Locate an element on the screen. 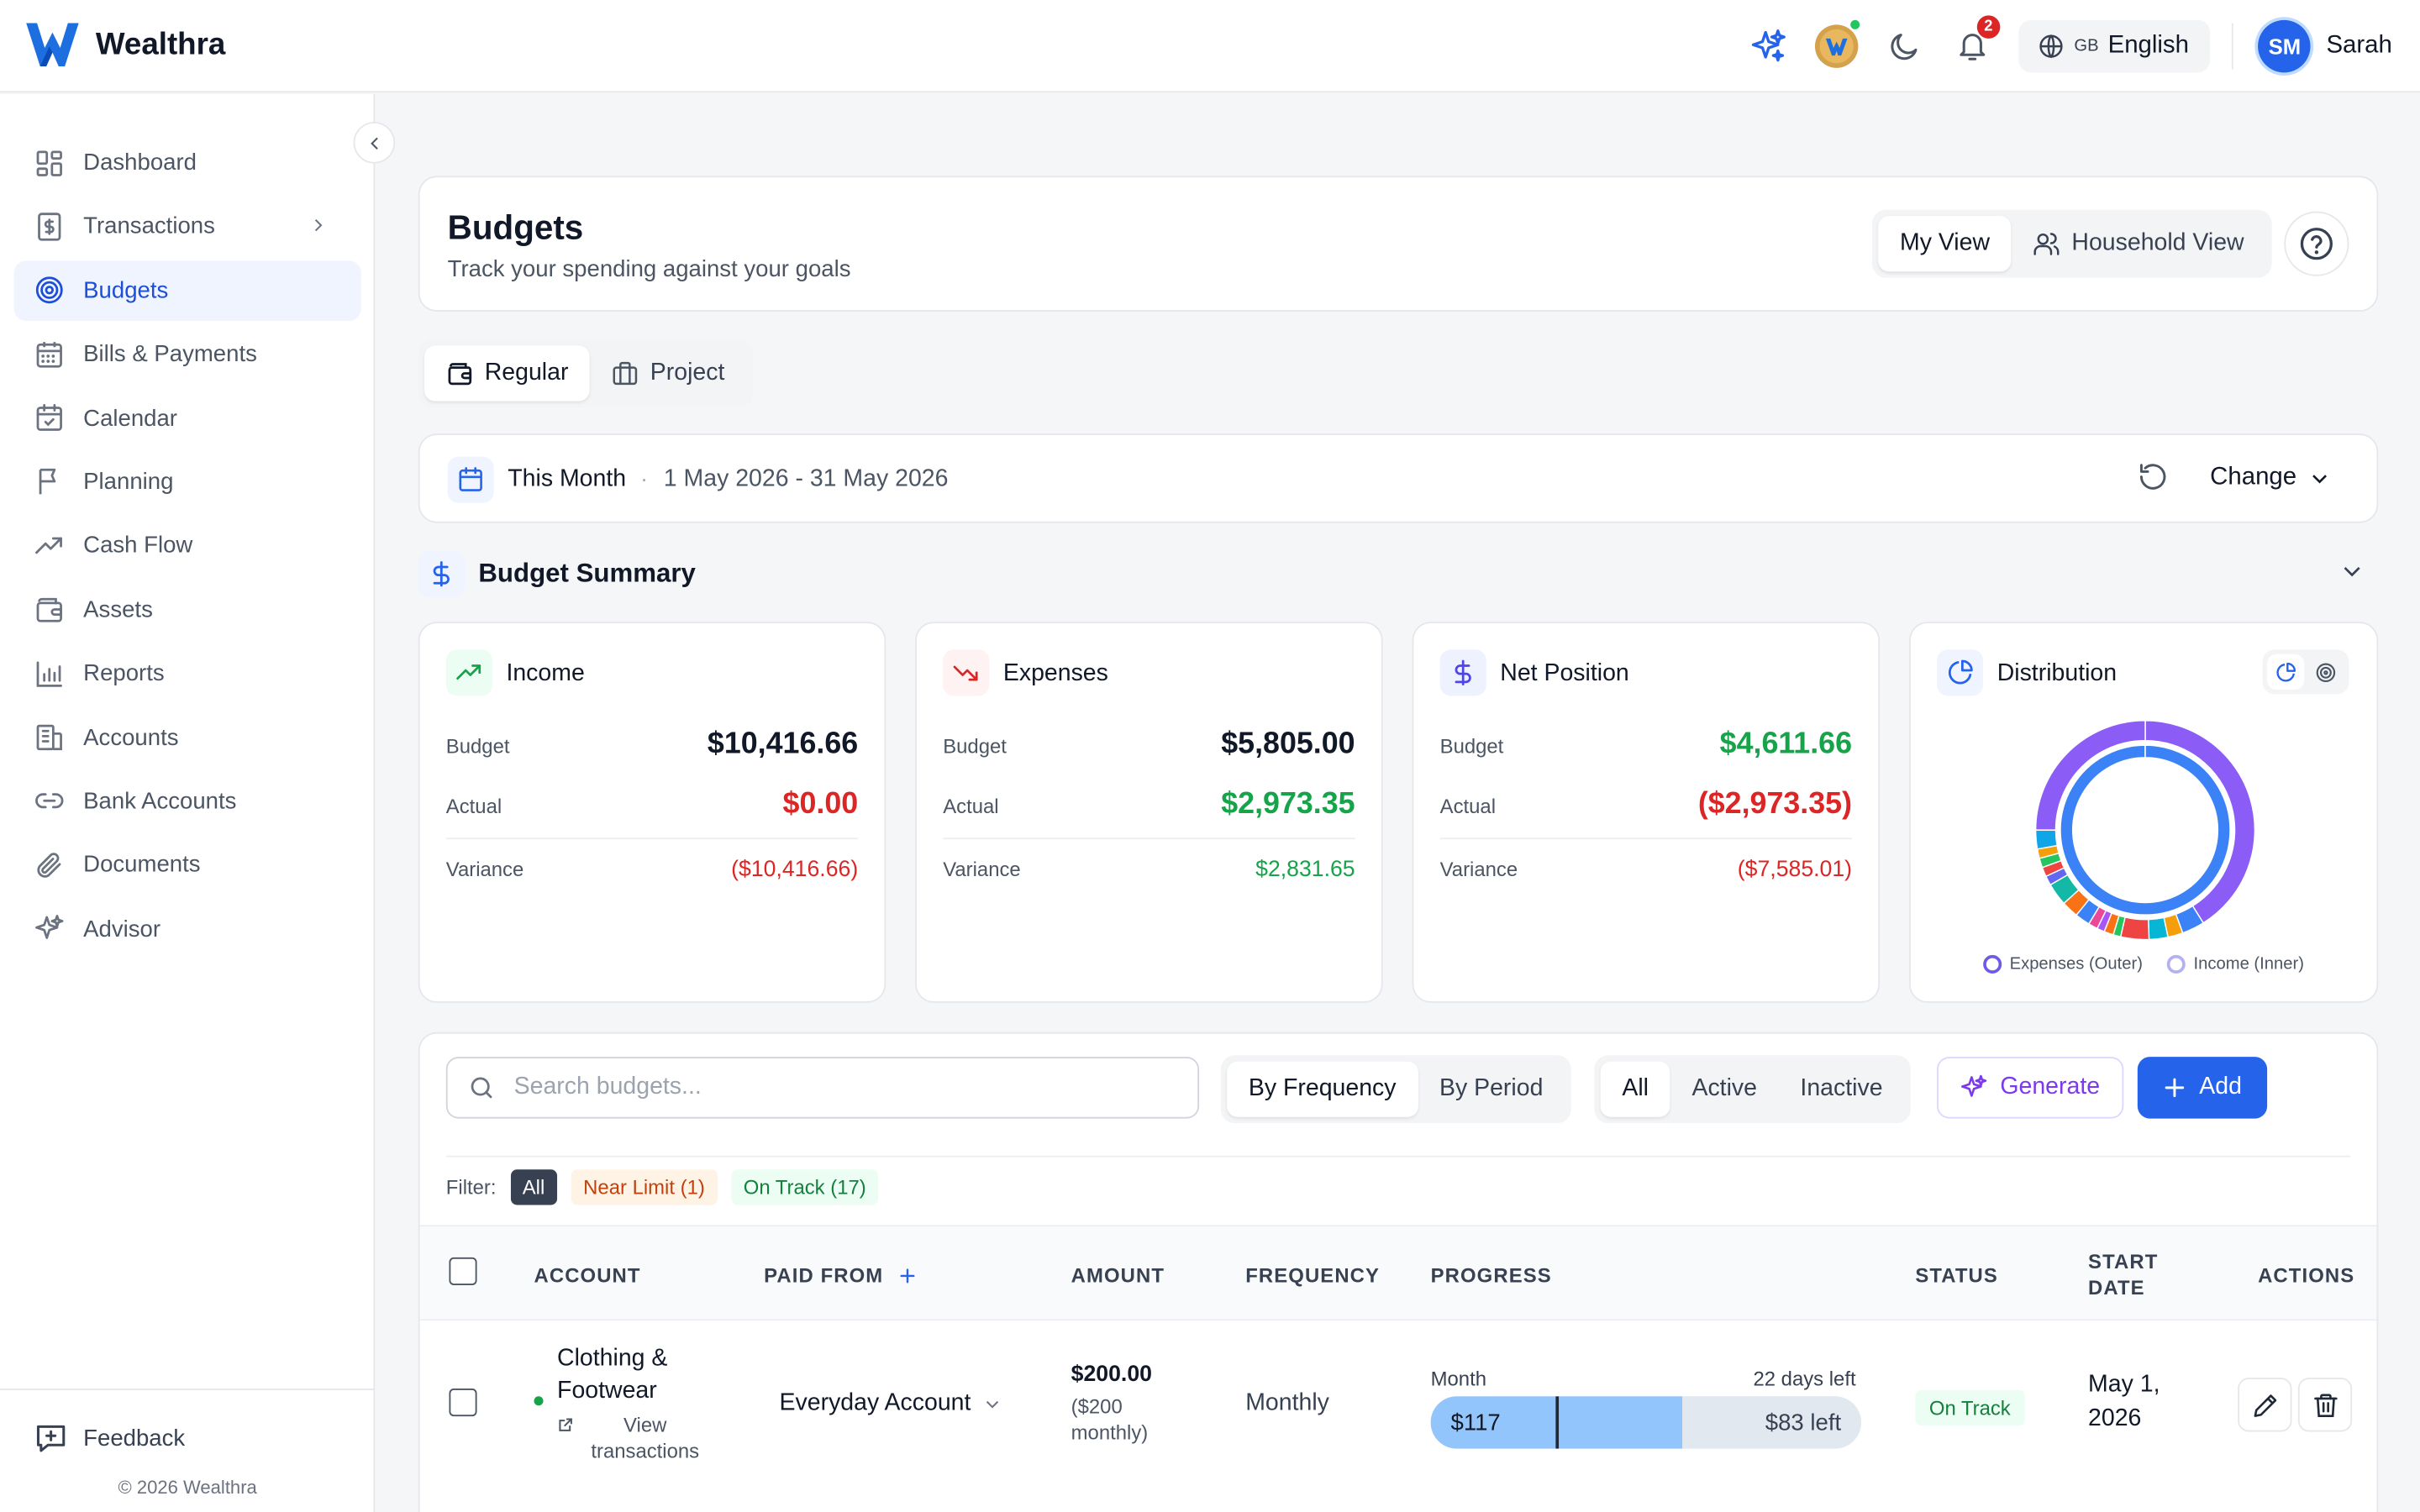  amount-subtext: ($200 monthly) is located at coordinates (1110, 1419).